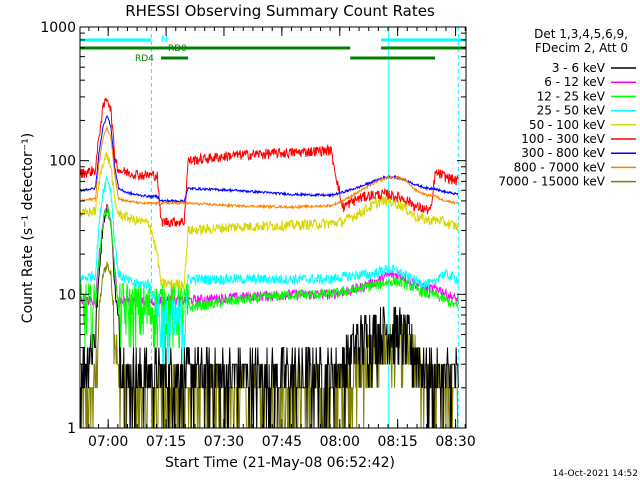 The width and height of the screenshot is (640, 480). Describe the element at coordinates (595, 474) in the screenshot. I see `footer-timestamp: 14-Oct-2021 14:52` at that location.